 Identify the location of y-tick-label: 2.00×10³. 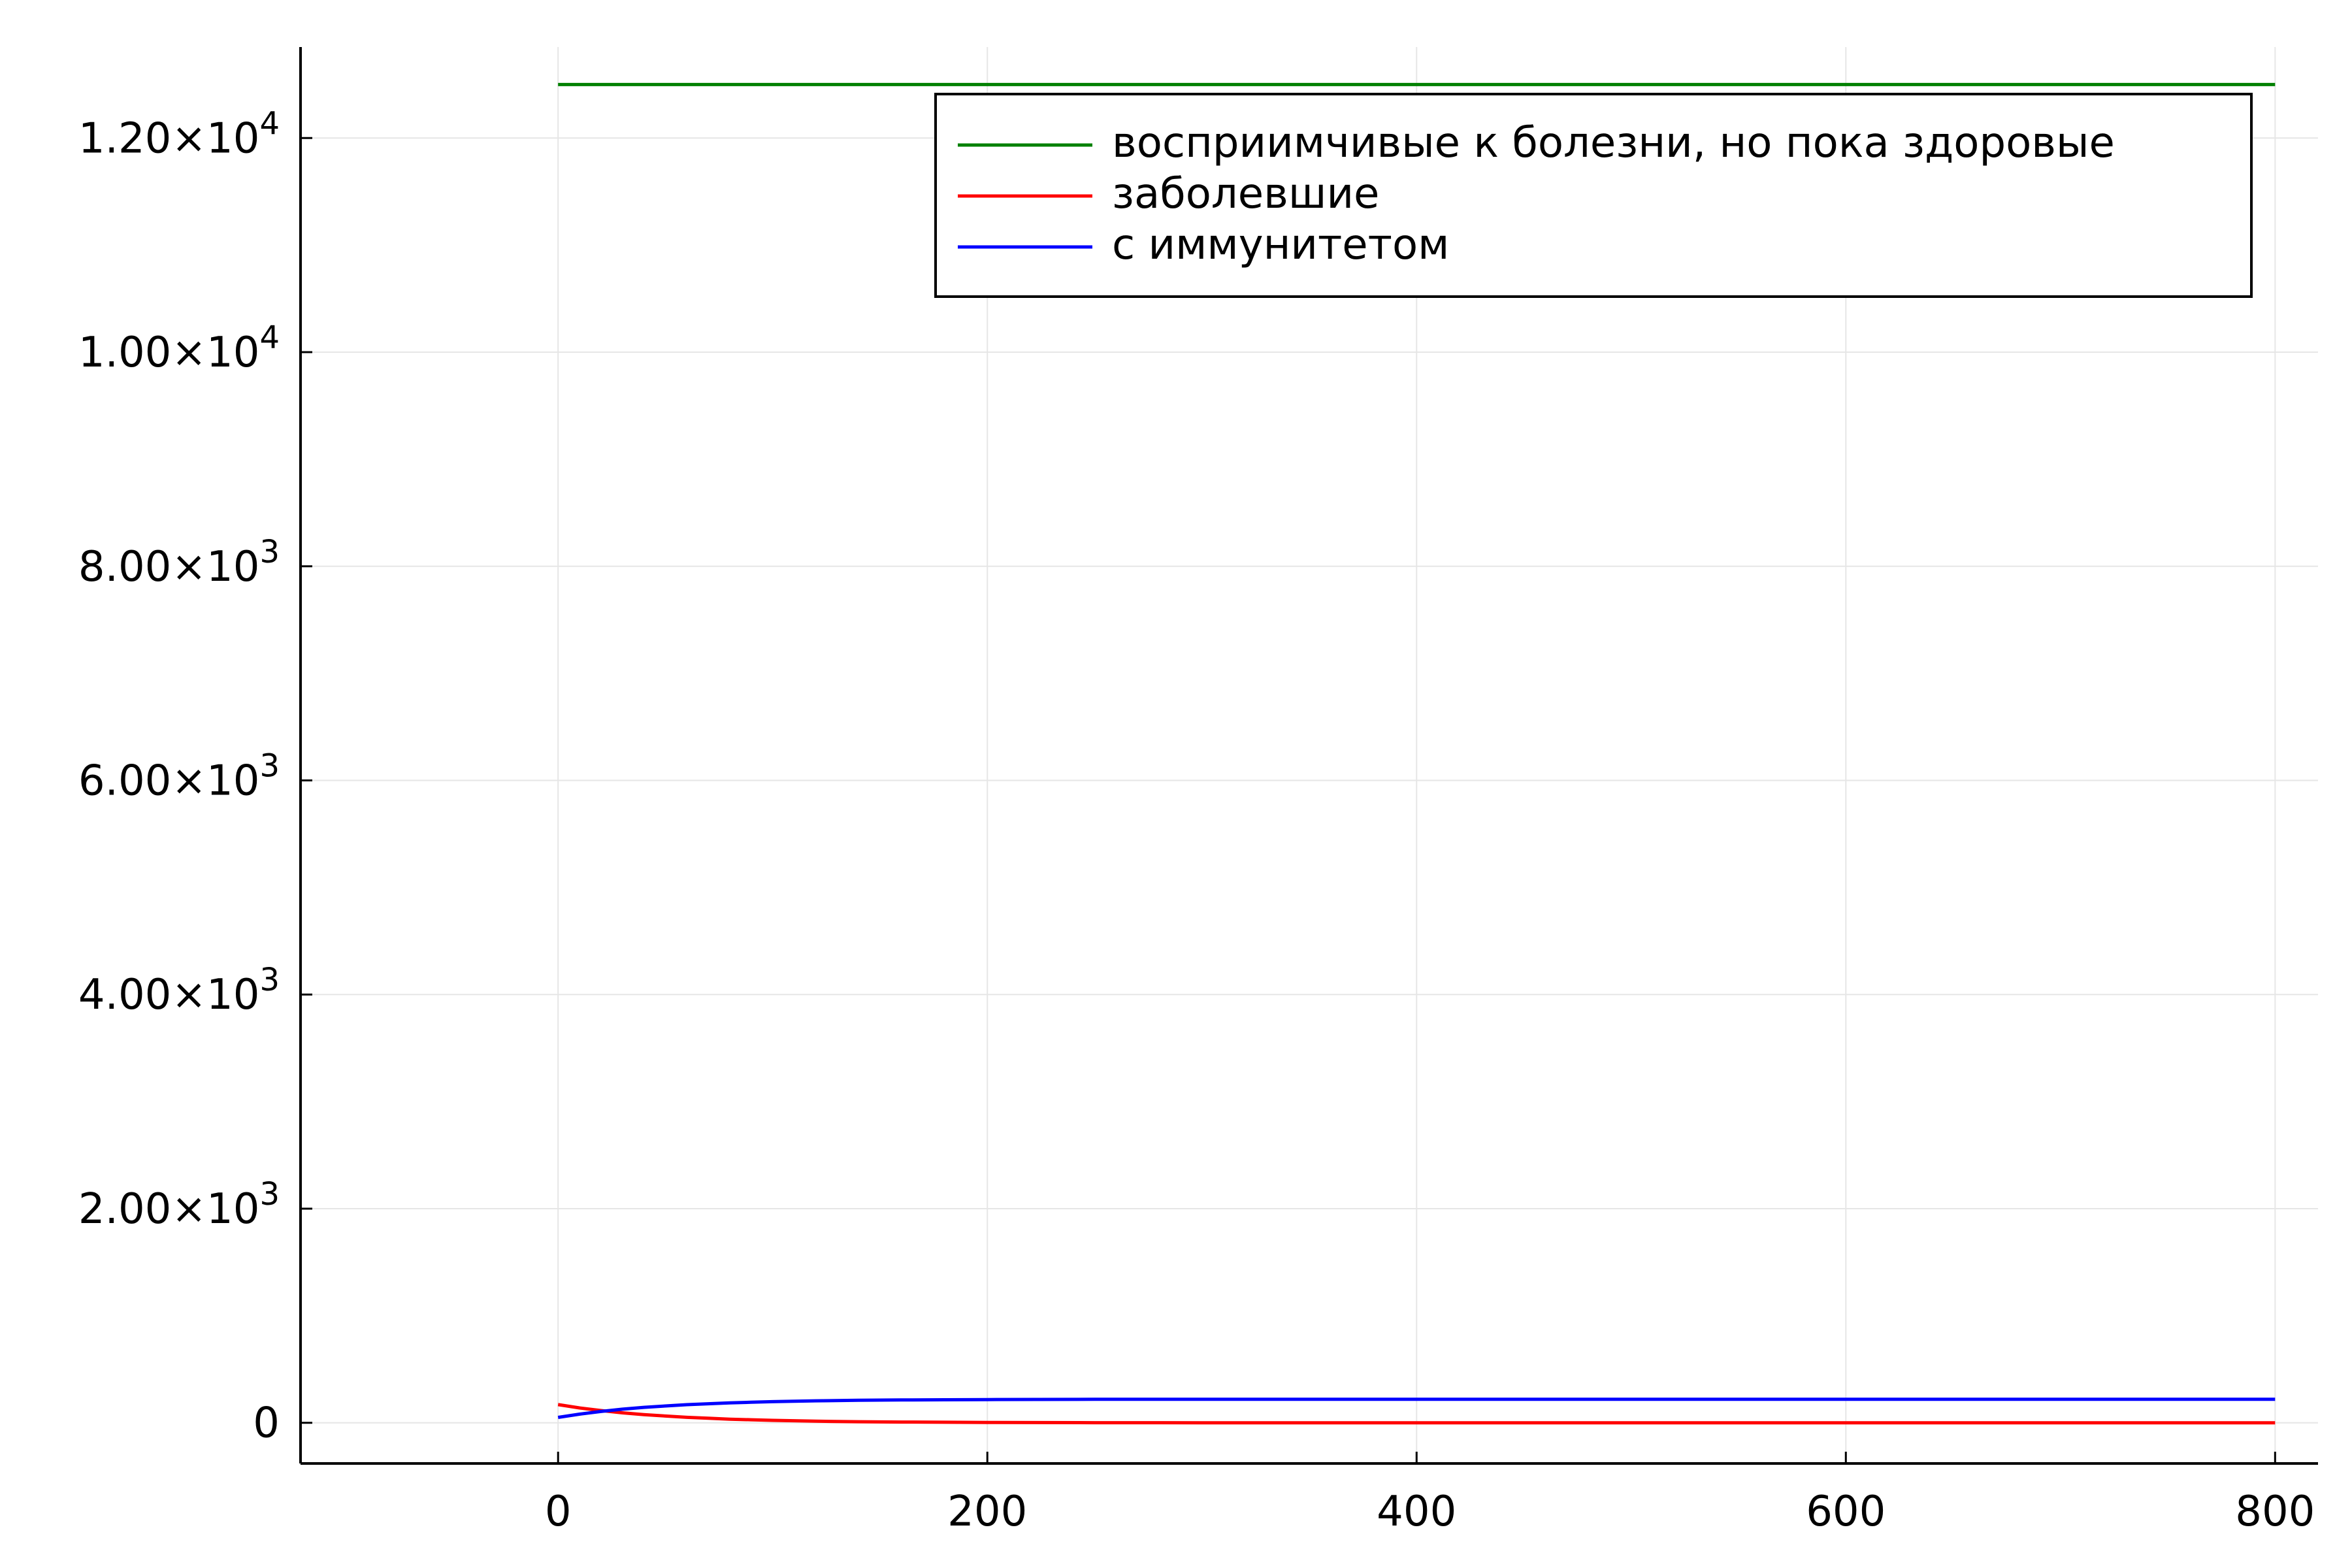
(179, 1204).